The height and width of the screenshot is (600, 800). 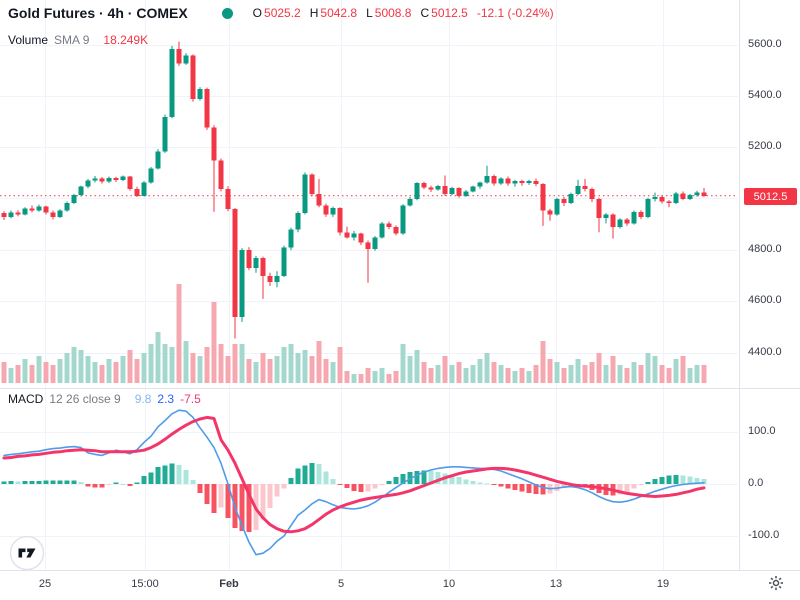 I want to click on close-label: C, so click(x=425, y=13).